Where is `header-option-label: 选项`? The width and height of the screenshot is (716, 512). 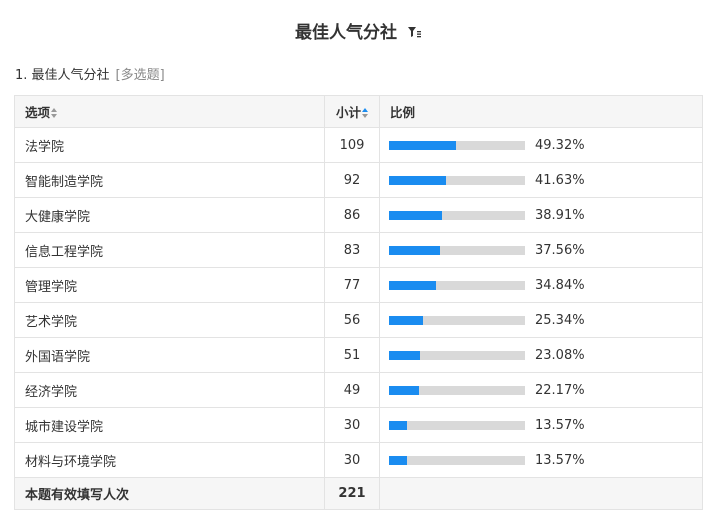 header-option-label: 选项 is located at coordinates (38, 112).